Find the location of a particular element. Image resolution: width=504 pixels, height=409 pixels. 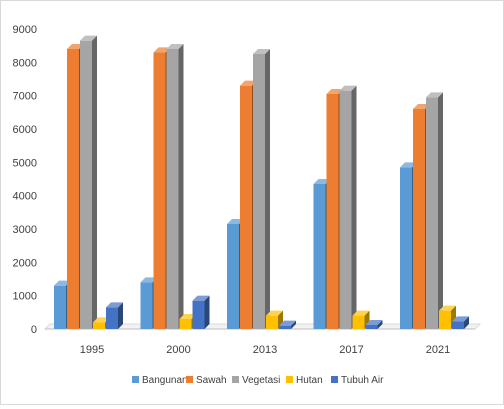

x-tick-label: 2017 is located at coordinates (351, 350).